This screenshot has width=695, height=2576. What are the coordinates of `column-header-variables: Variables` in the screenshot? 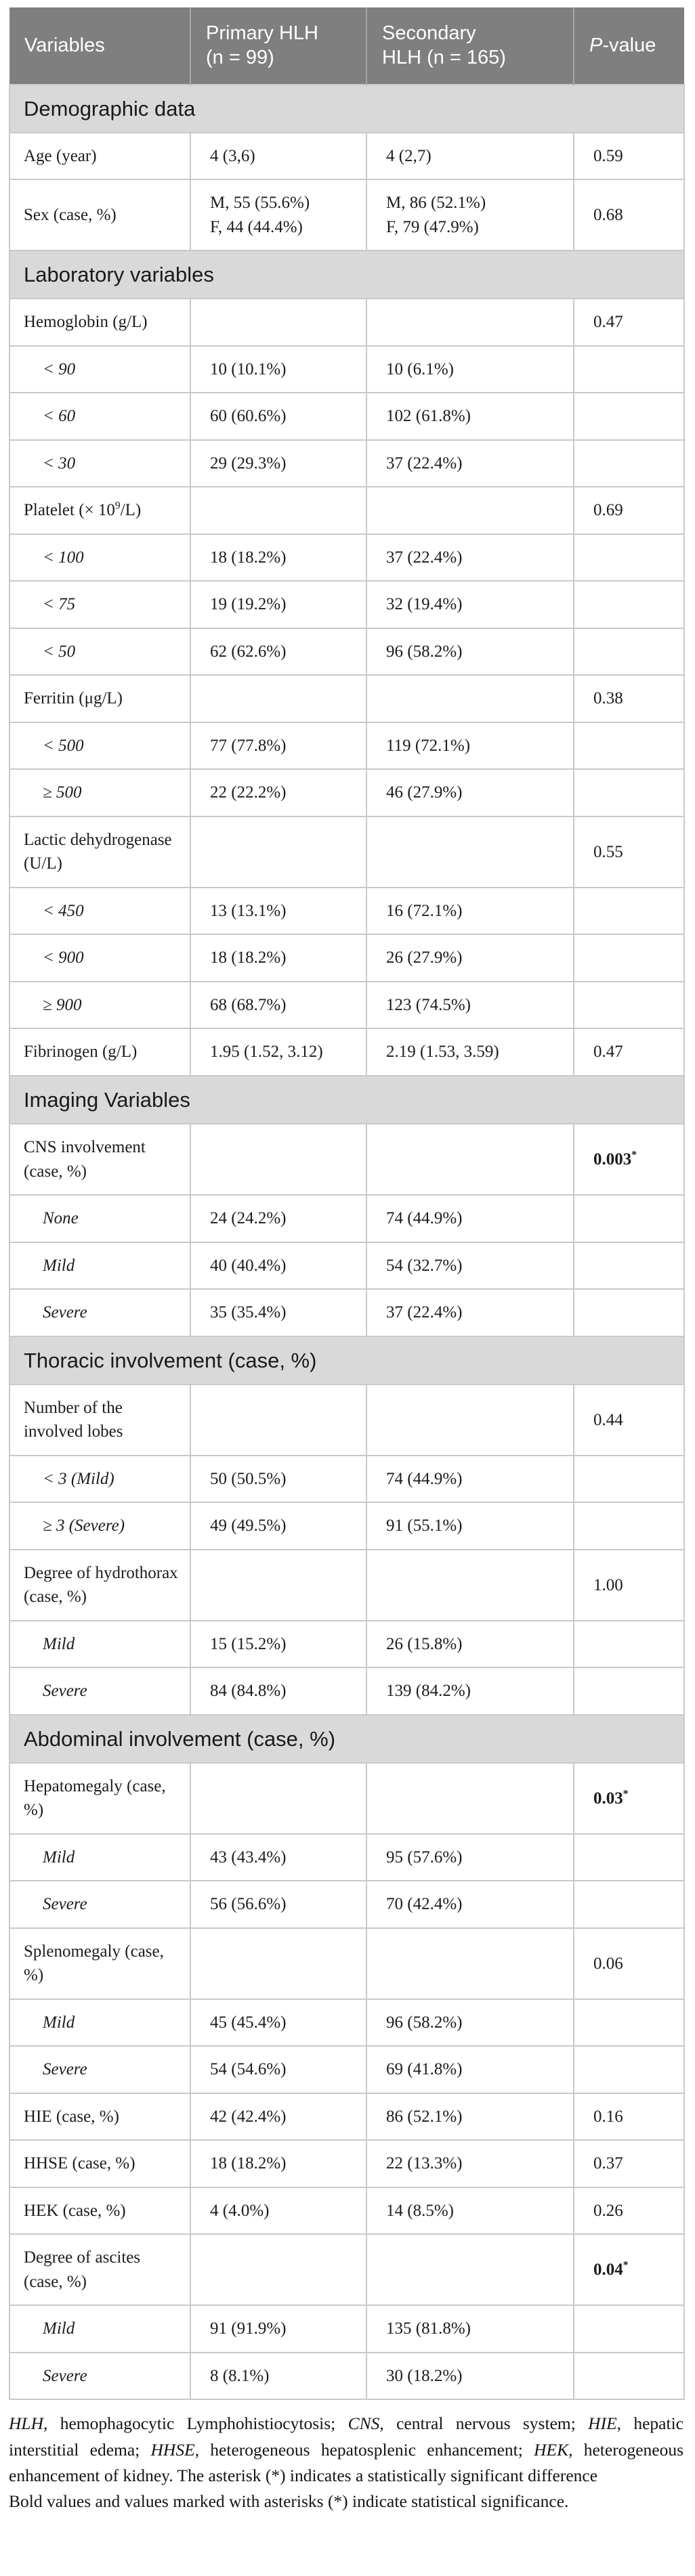 It's located at (99, 46).